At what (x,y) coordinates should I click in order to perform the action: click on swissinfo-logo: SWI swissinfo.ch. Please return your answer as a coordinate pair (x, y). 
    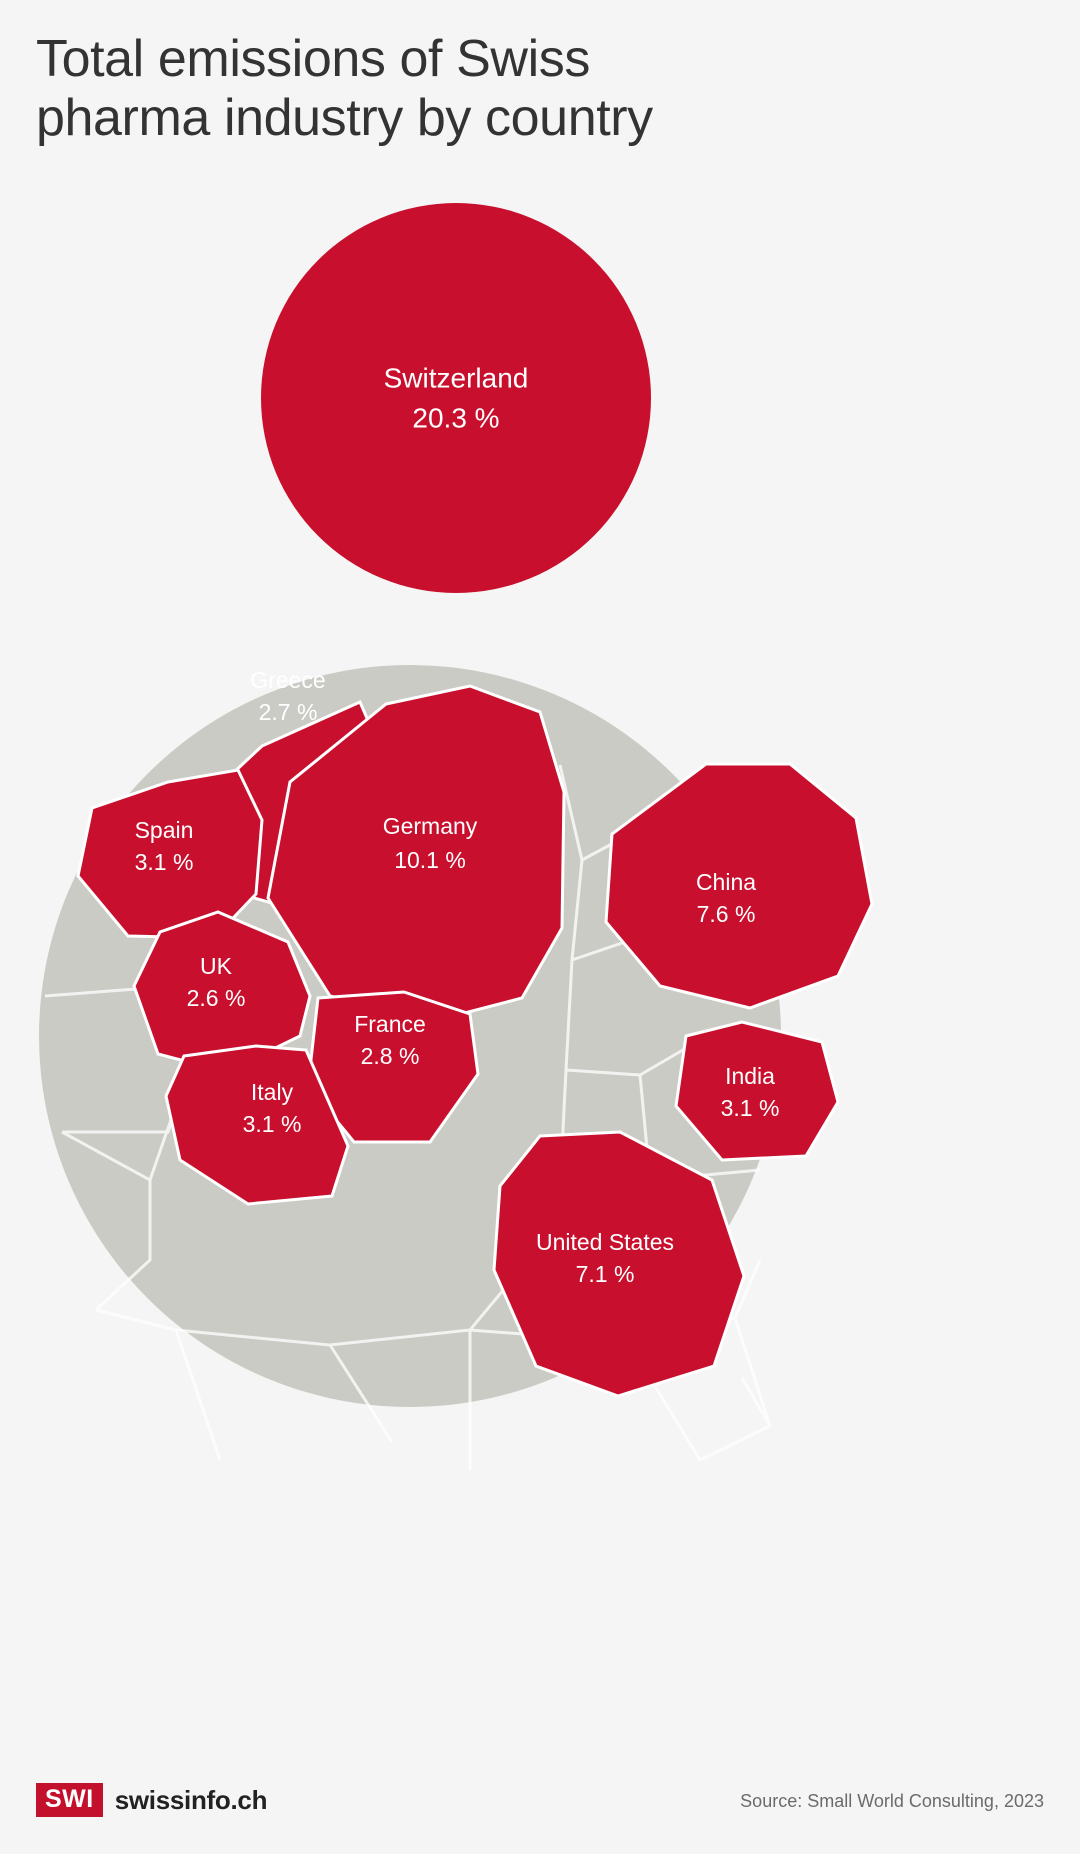
    Looking at the image, I should click on (151, 1800).